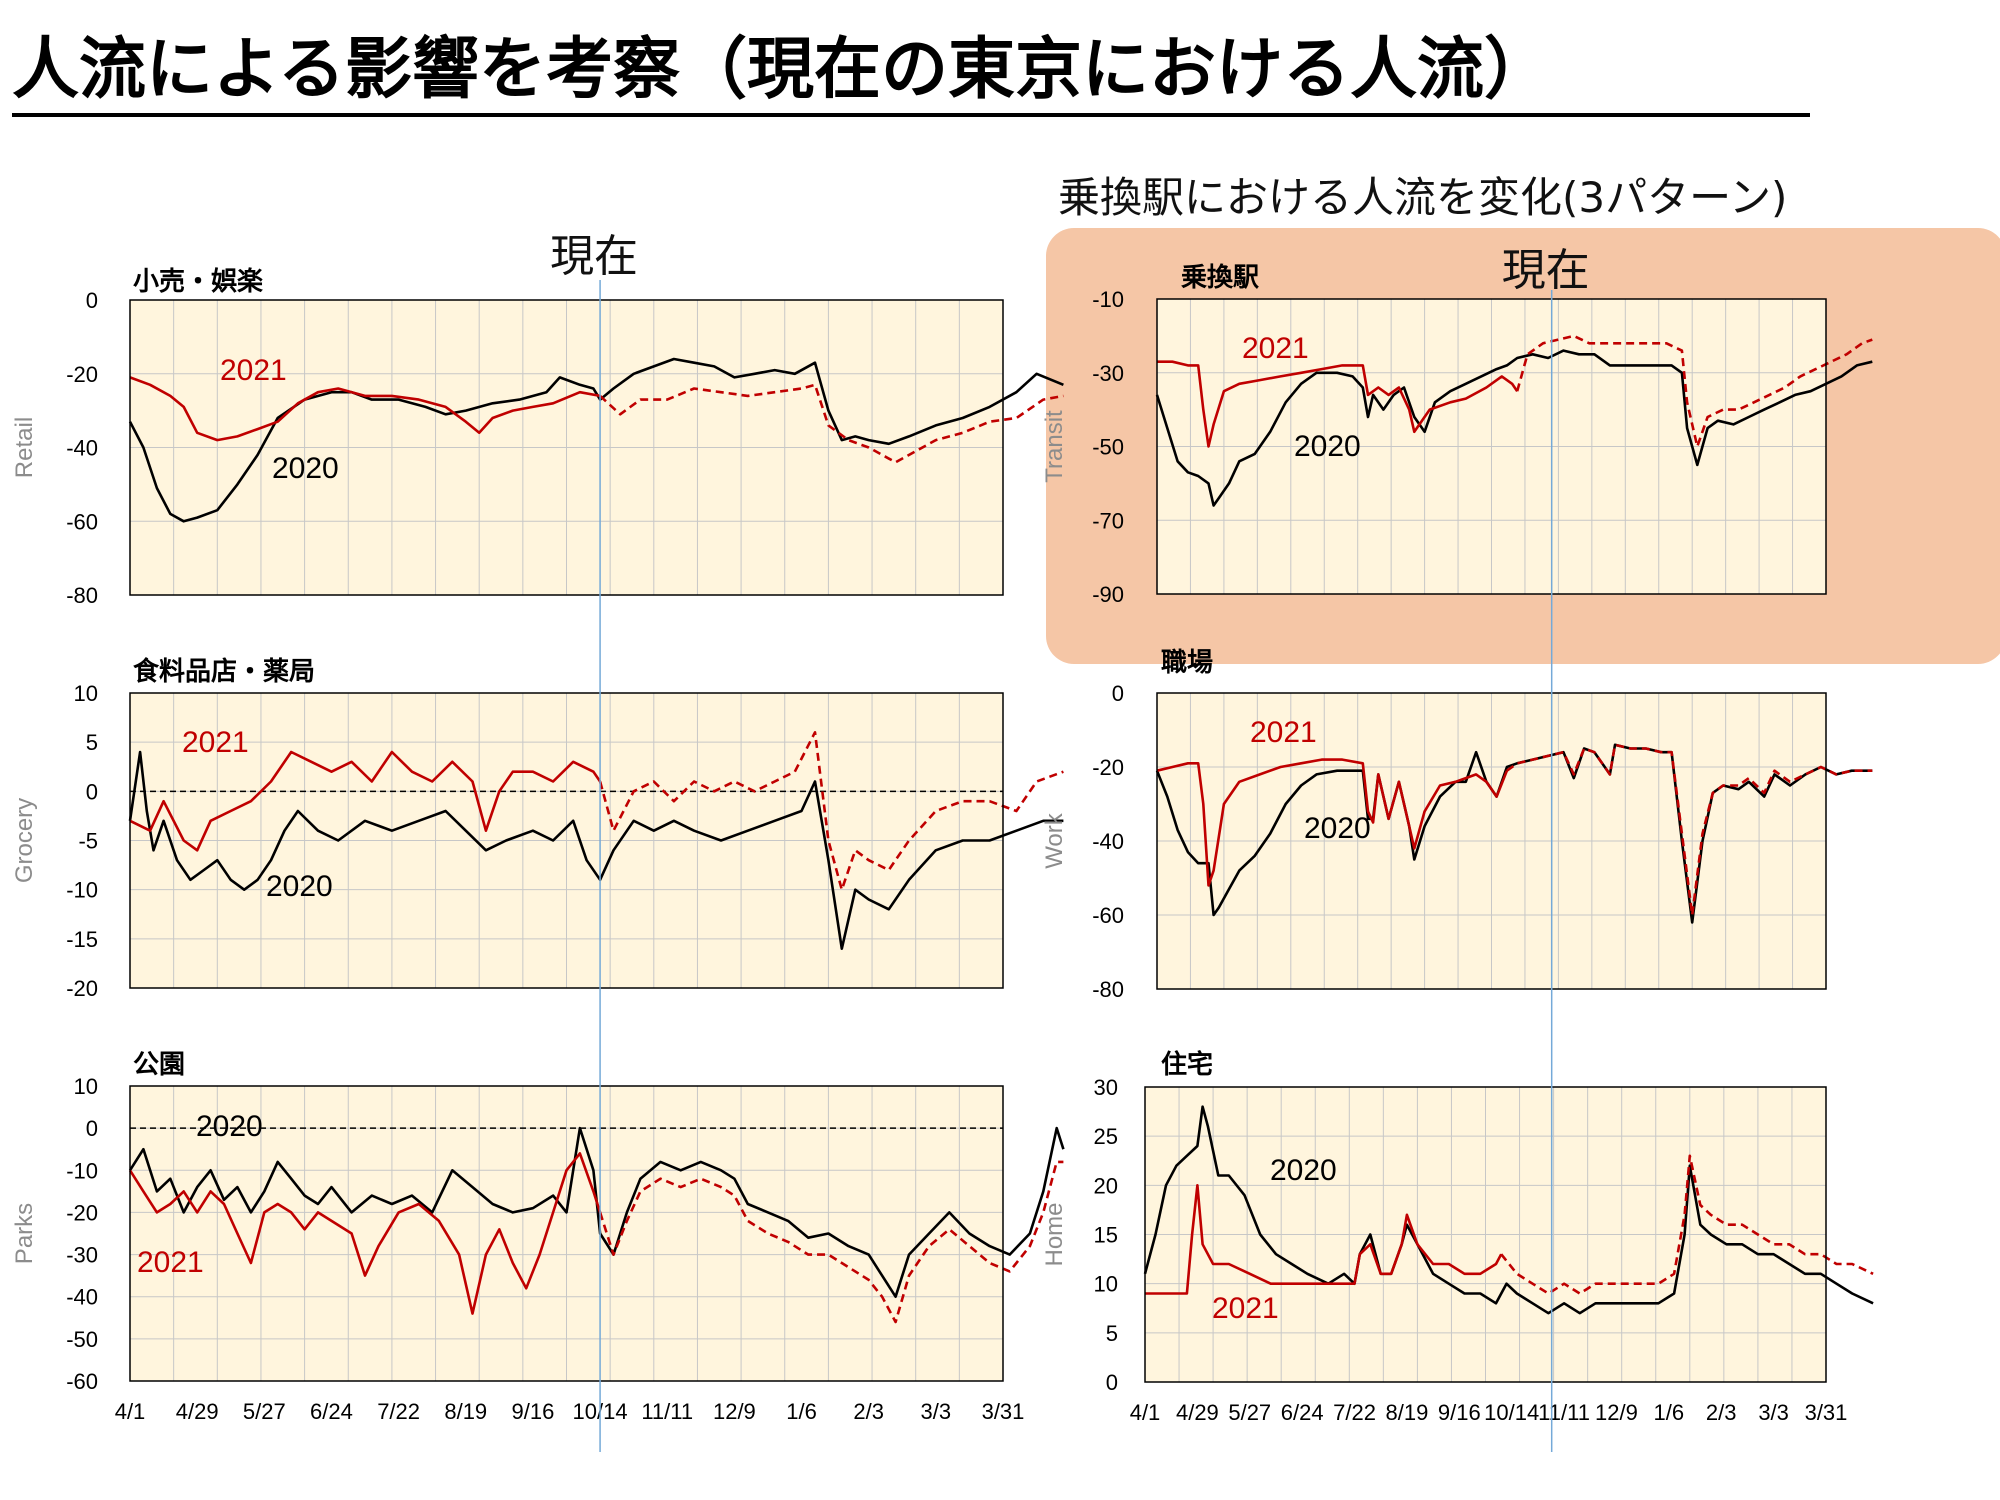 The image size is (2000, 1500). I want to click on work-ytick-label: -60, so click(1108, 915).